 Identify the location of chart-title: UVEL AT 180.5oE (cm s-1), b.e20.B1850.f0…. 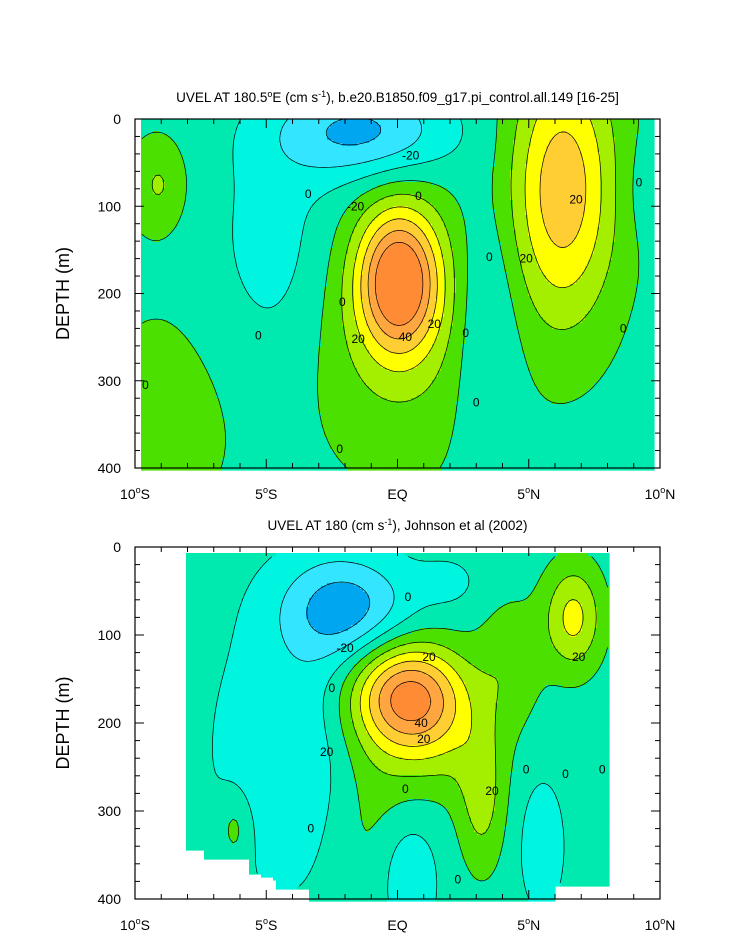
(397, 97).